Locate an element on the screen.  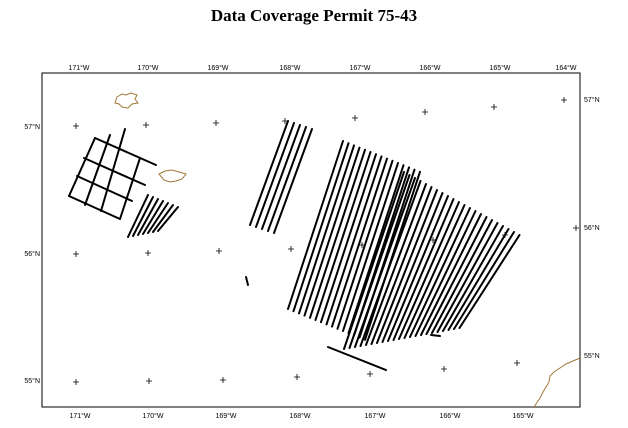
lon-label-bottom: 166°W is located at coordinates (449, 416).